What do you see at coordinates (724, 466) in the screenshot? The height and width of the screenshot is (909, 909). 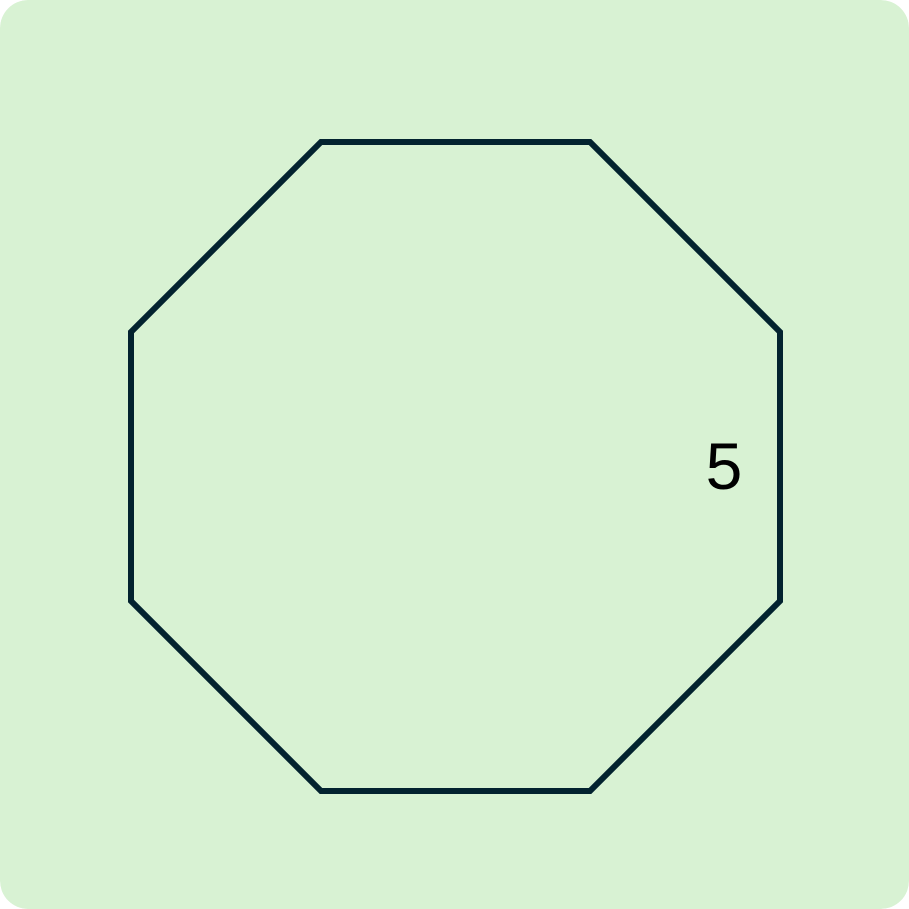 I see `side-length-label: 5` at bounding box center [724, 466].